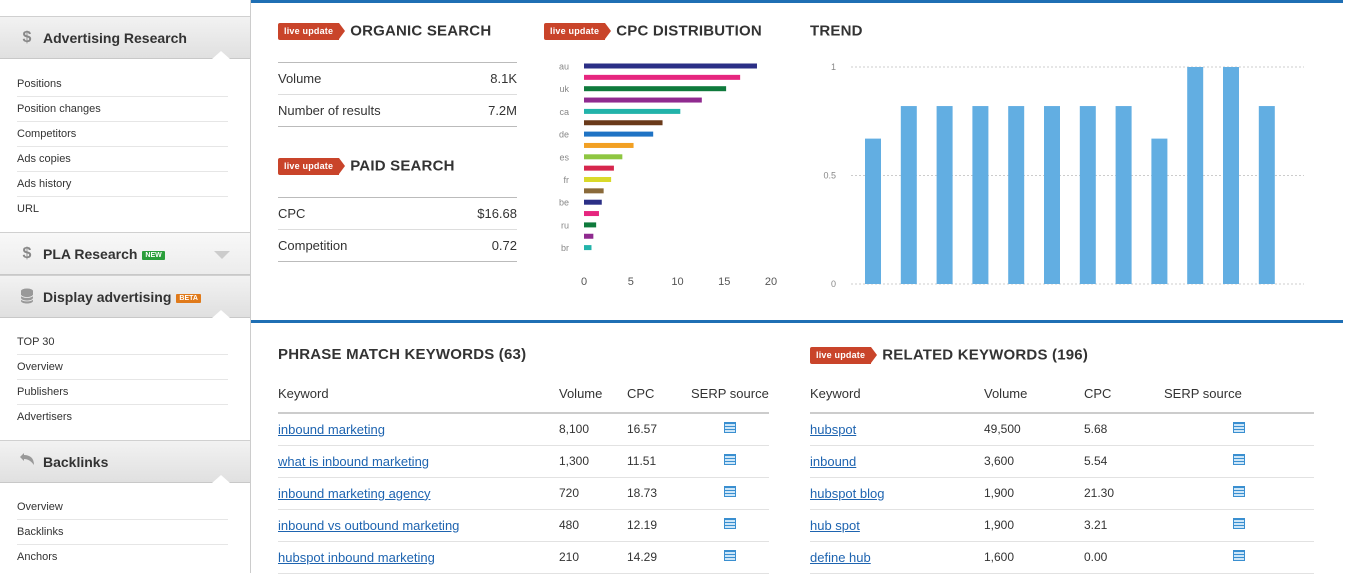 This screenshot has height=574, width=1351. I want to click on value: $16.68, so click(497, 213).